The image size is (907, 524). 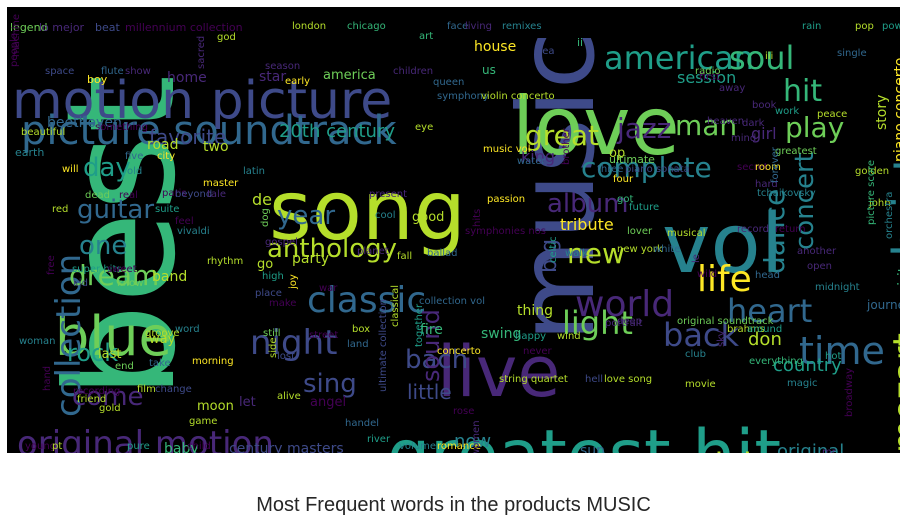 What do you see at coordinates (213, 361) in the screenshot?
I see `word: morning` at bounding box center [213, 361].